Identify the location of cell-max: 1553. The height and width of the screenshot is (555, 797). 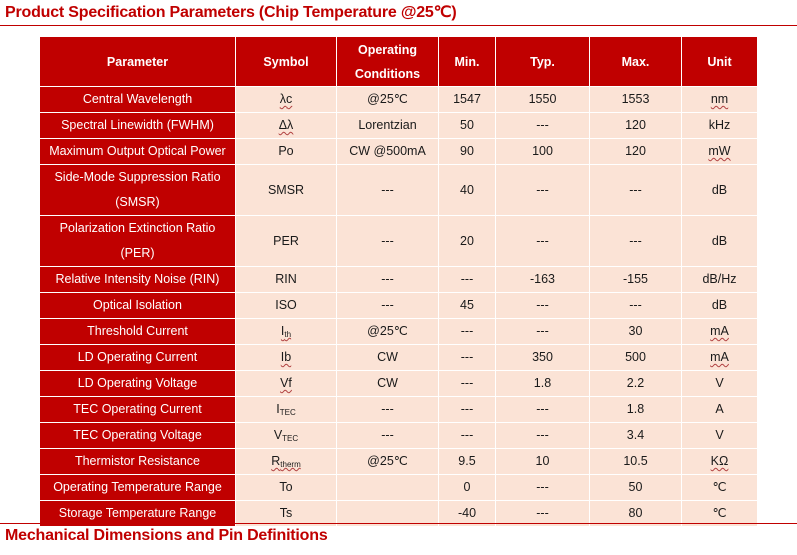
(635, 99).